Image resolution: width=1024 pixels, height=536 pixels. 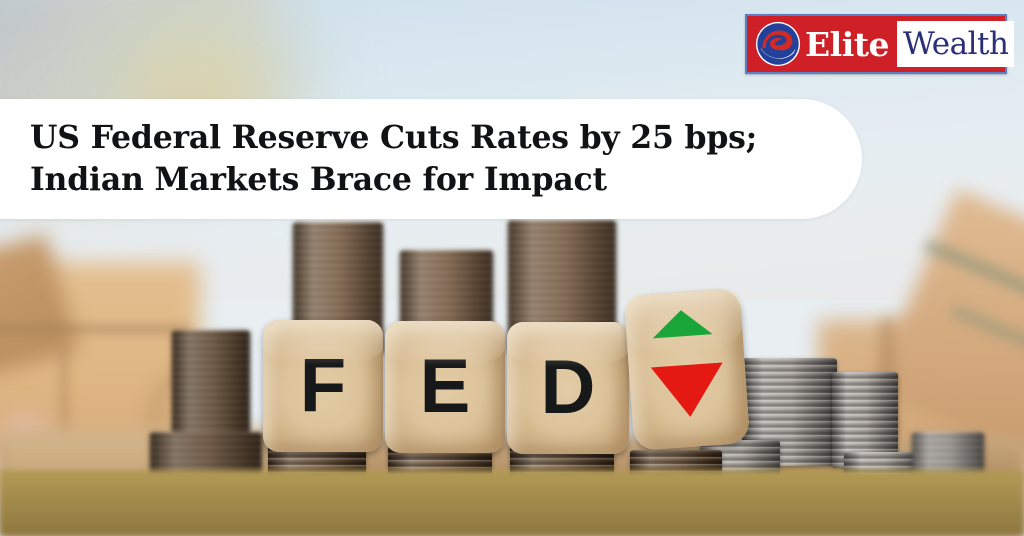 I want to click on logo-wealth-box: Wealth, so click(x=955, y=44).